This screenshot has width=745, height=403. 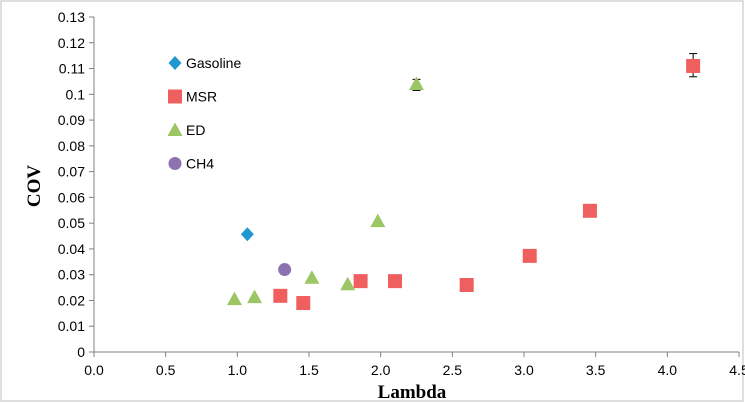 What do you see at coordinates (71, 223) in the screenshot?
I see `y-tick-label: 0.05` at bounding box center [71, 223].